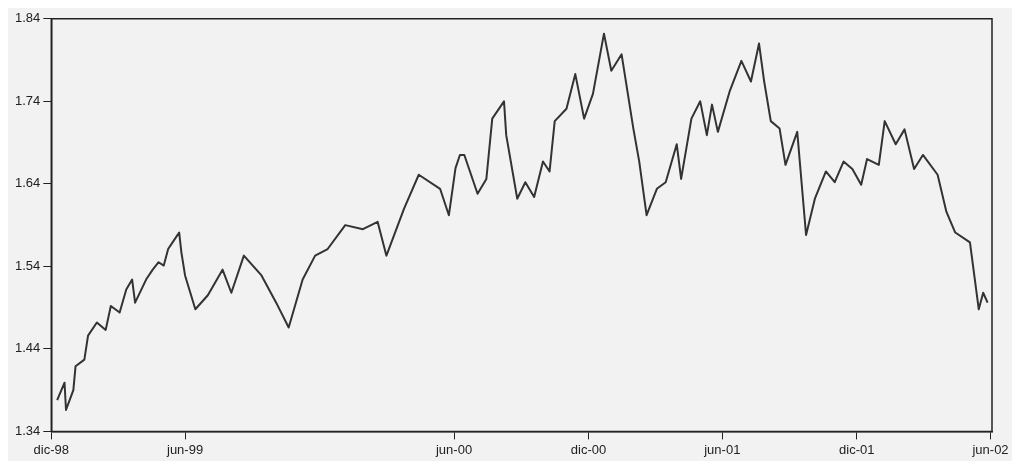  Describe the element at coordinates (27, 183) in the screenshot. I see `y-tick-label: 1.64` at that location.